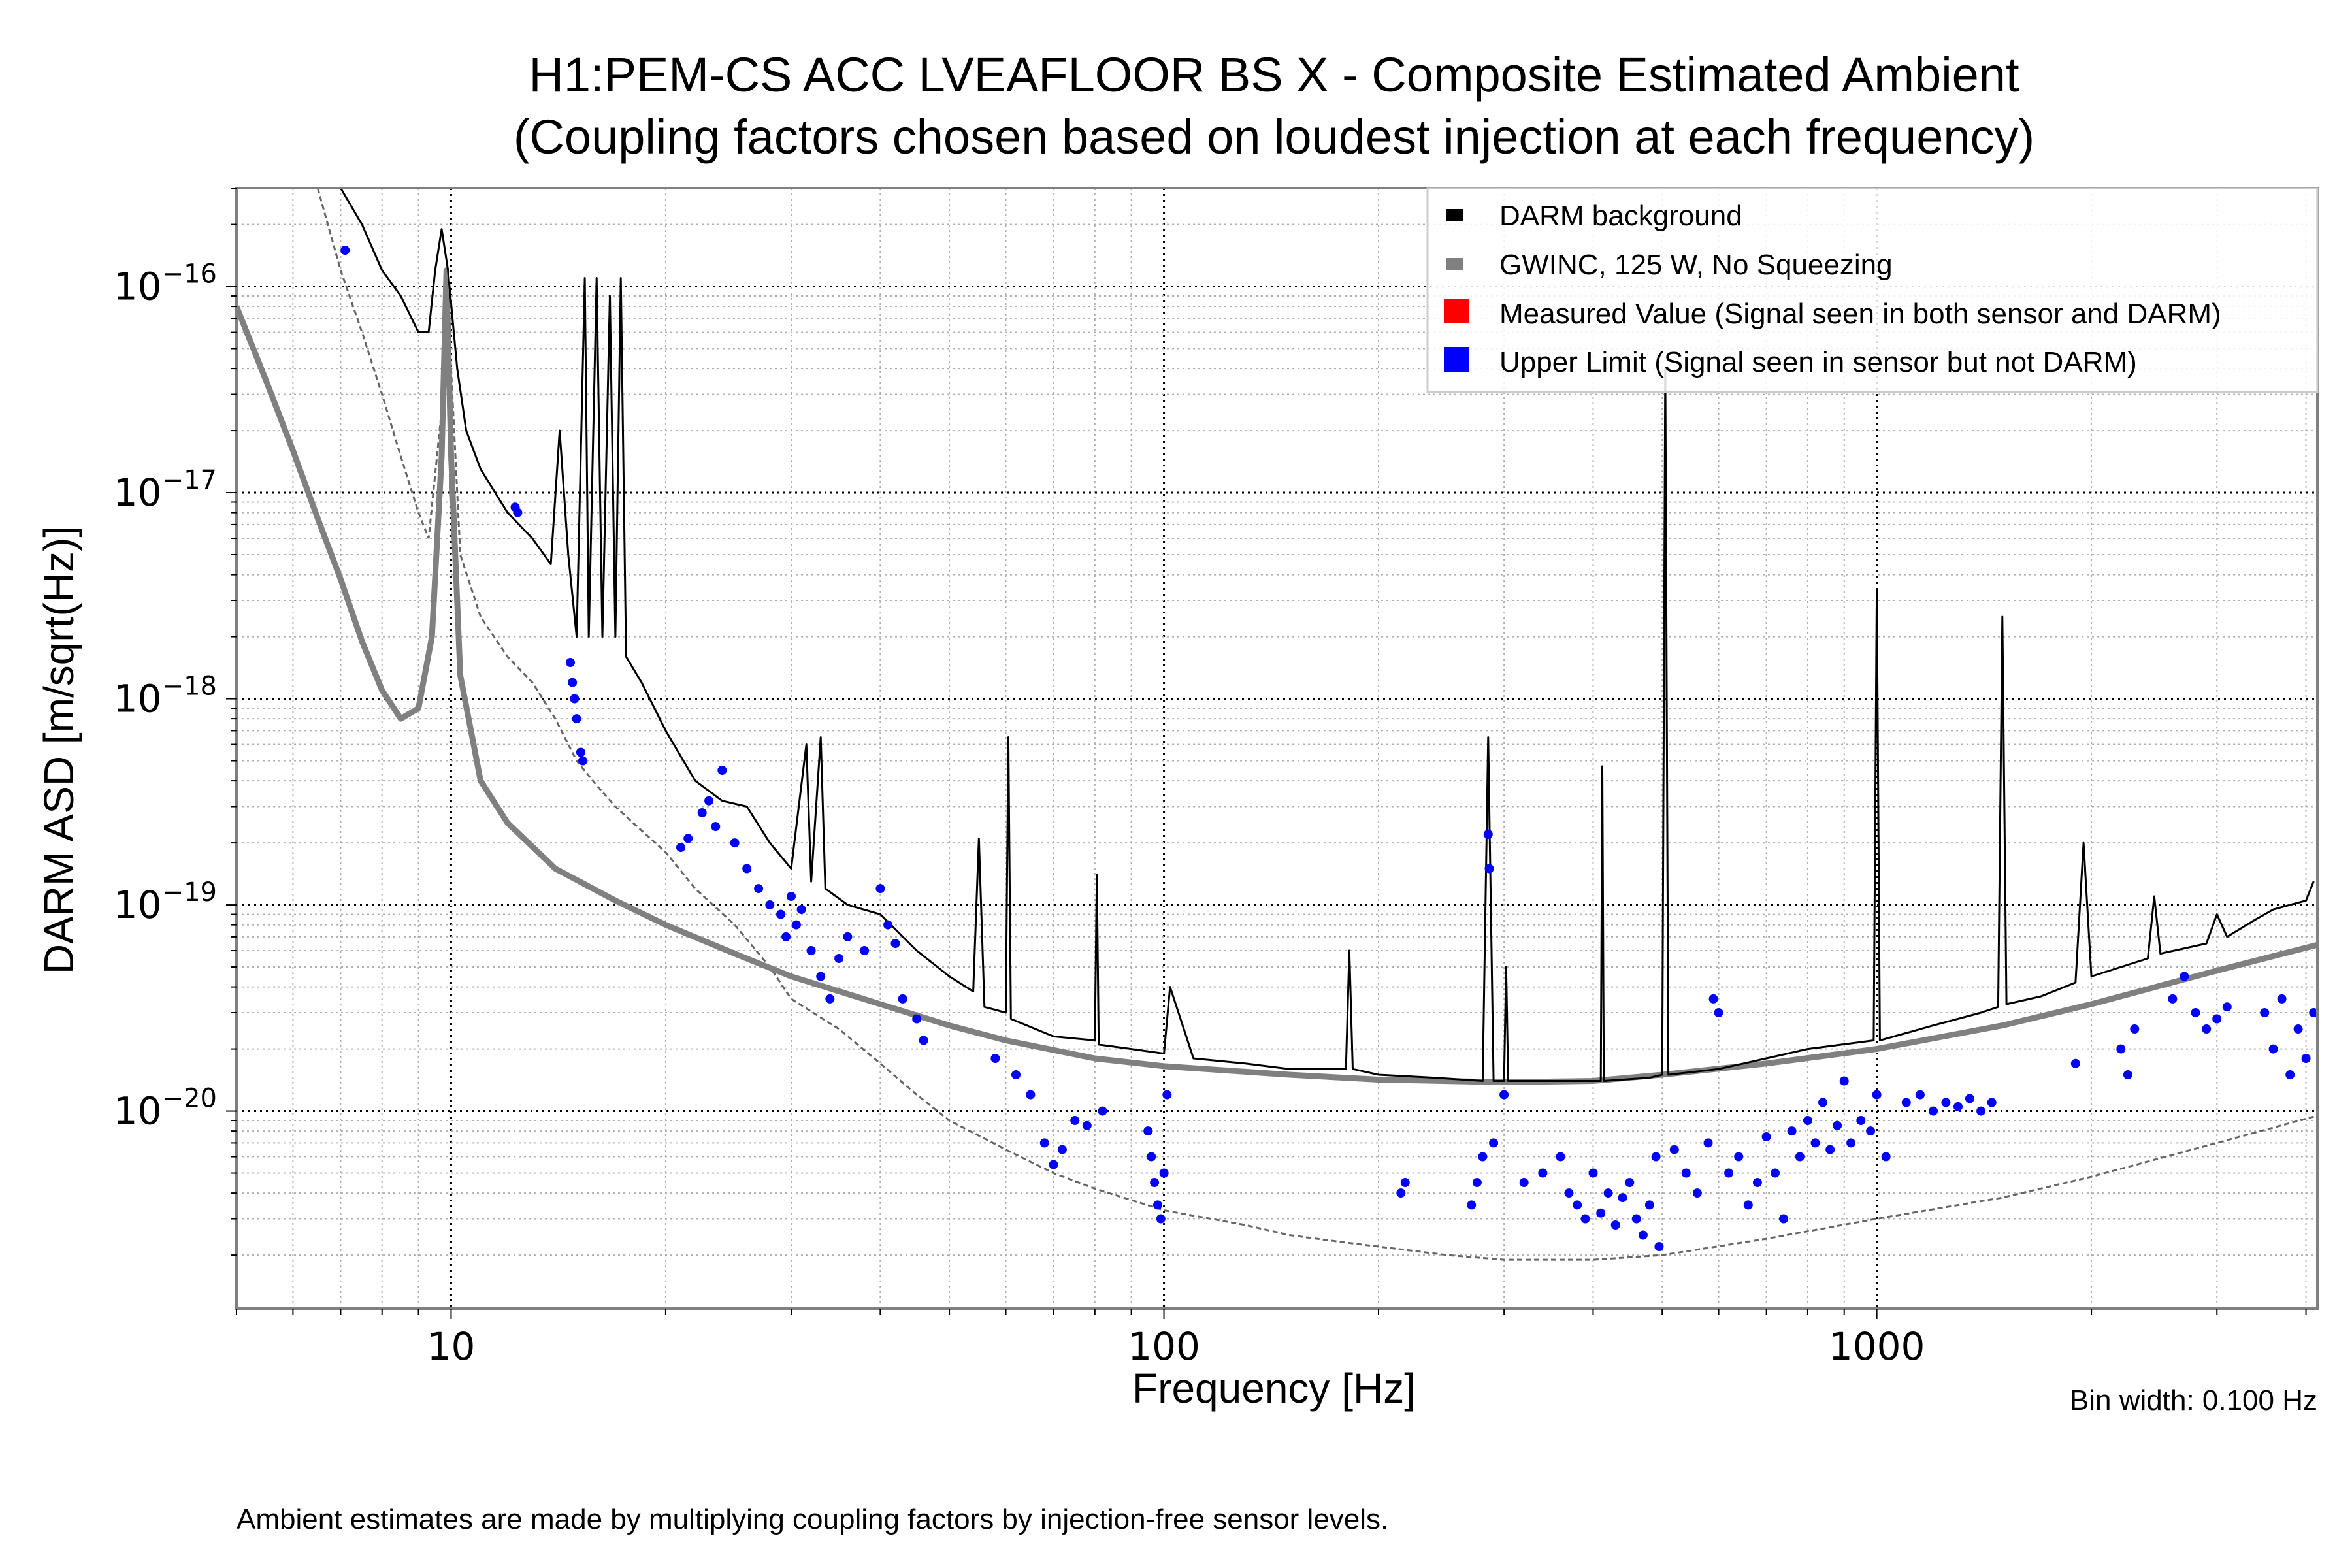 Image resolution: width=2352 pixels, height=1568 pixels. What do you see at coordinates (165, 696) in the screenshot?
I see `y-tick-label: 10−18` at bounding box center [165, 696].